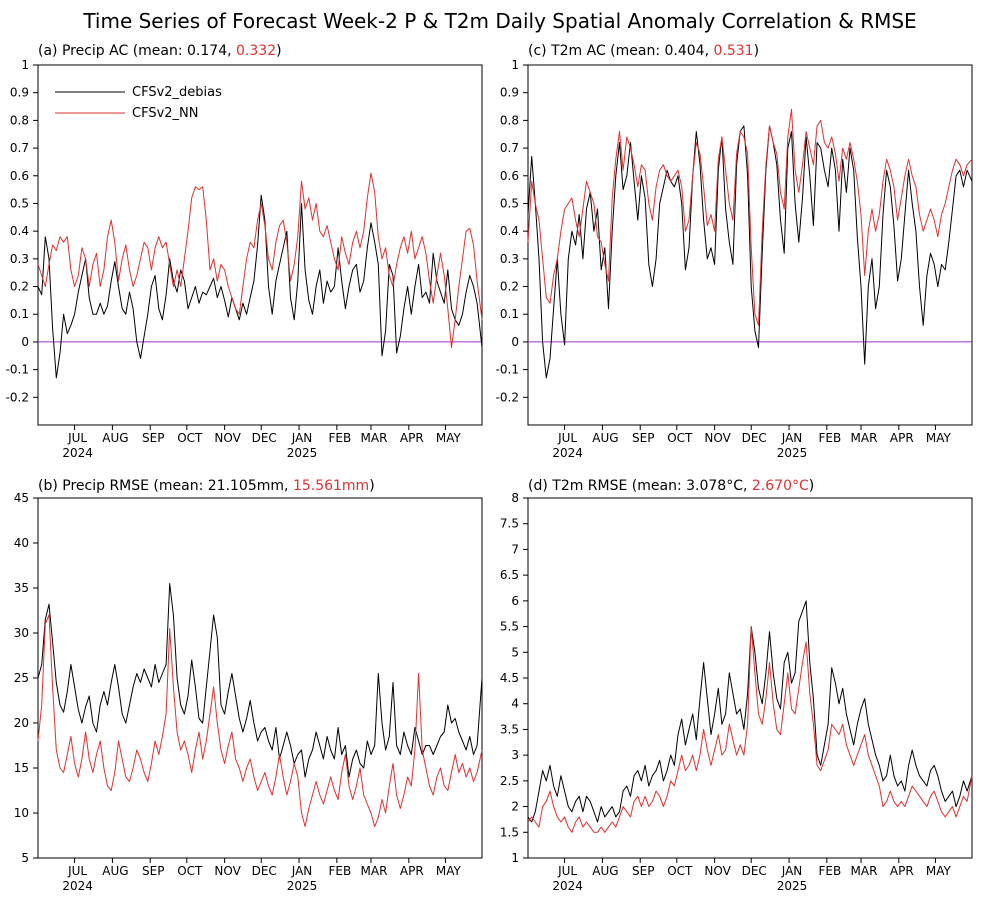 This screenshot has height=904, width=1000. What do you see at coordinates (17, 370) in the screenshot?
I see `y-tick-label: -0.1` at bounding box center [17, 370].